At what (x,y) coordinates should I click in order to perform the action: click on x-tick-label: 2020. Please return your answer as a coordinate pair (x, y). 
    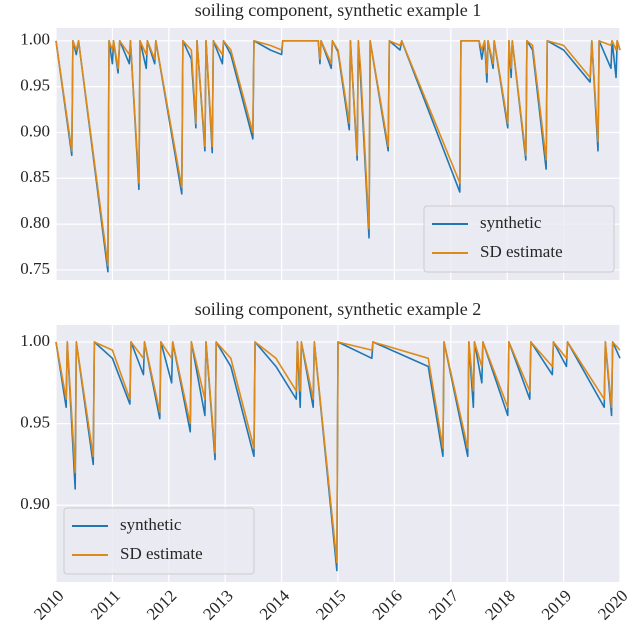
    Looking at the image, I should click on (612, 604).